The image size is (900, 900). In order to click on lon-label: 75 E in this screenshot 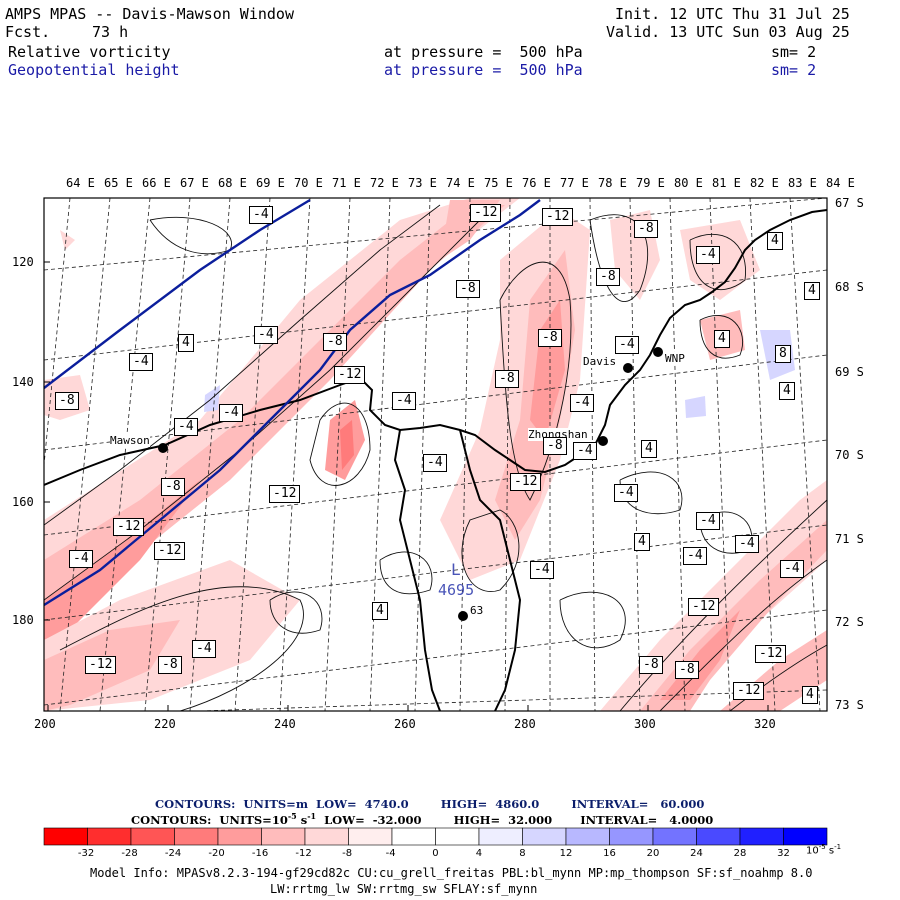, I will do `click(498, 183)`.